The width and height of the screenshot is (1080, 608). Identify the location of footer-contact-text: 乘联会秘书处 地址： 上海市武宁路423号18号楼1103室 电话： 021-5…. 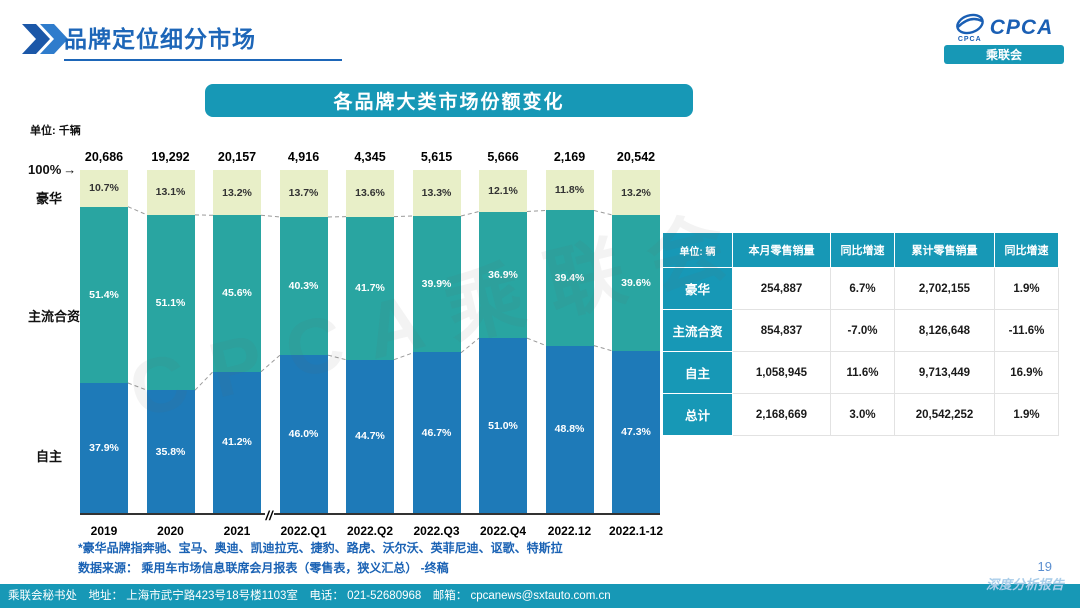
(309, 596).